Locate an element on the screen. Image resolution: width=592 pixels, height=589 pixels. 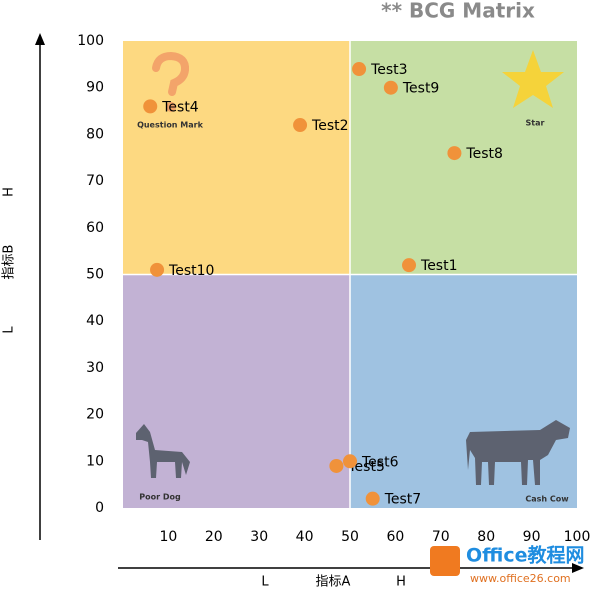
y-axis-label: 指标B is located at coordinates (9, 262).